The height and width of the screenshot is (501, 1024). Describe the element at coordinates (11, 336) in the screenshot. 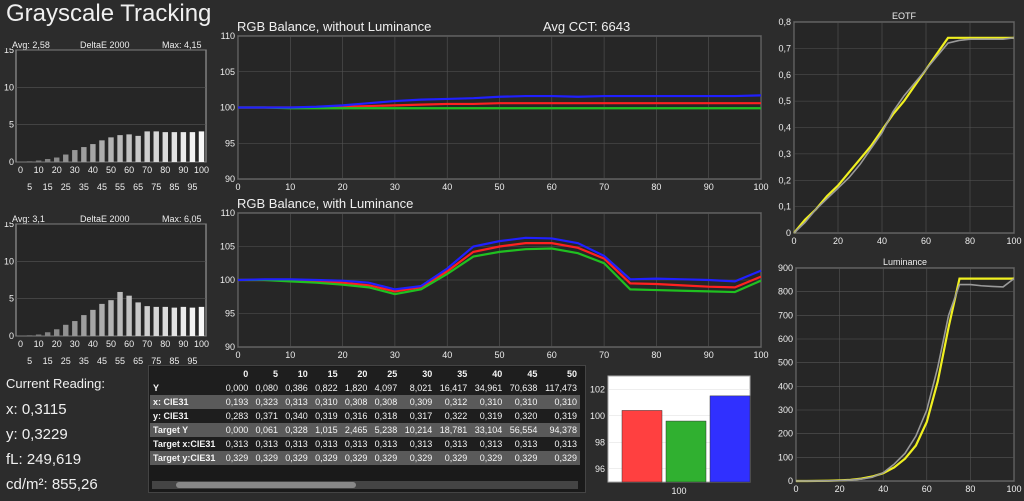

I see `y-tick-label: 0` at that location.